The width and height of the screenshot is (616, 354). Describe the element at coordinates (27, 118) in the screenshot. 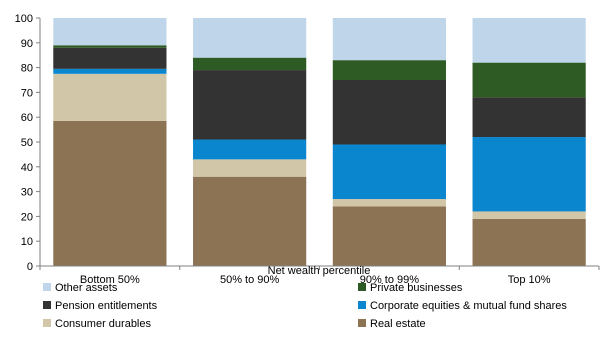

I see `y-tick-label: 60` at that location.